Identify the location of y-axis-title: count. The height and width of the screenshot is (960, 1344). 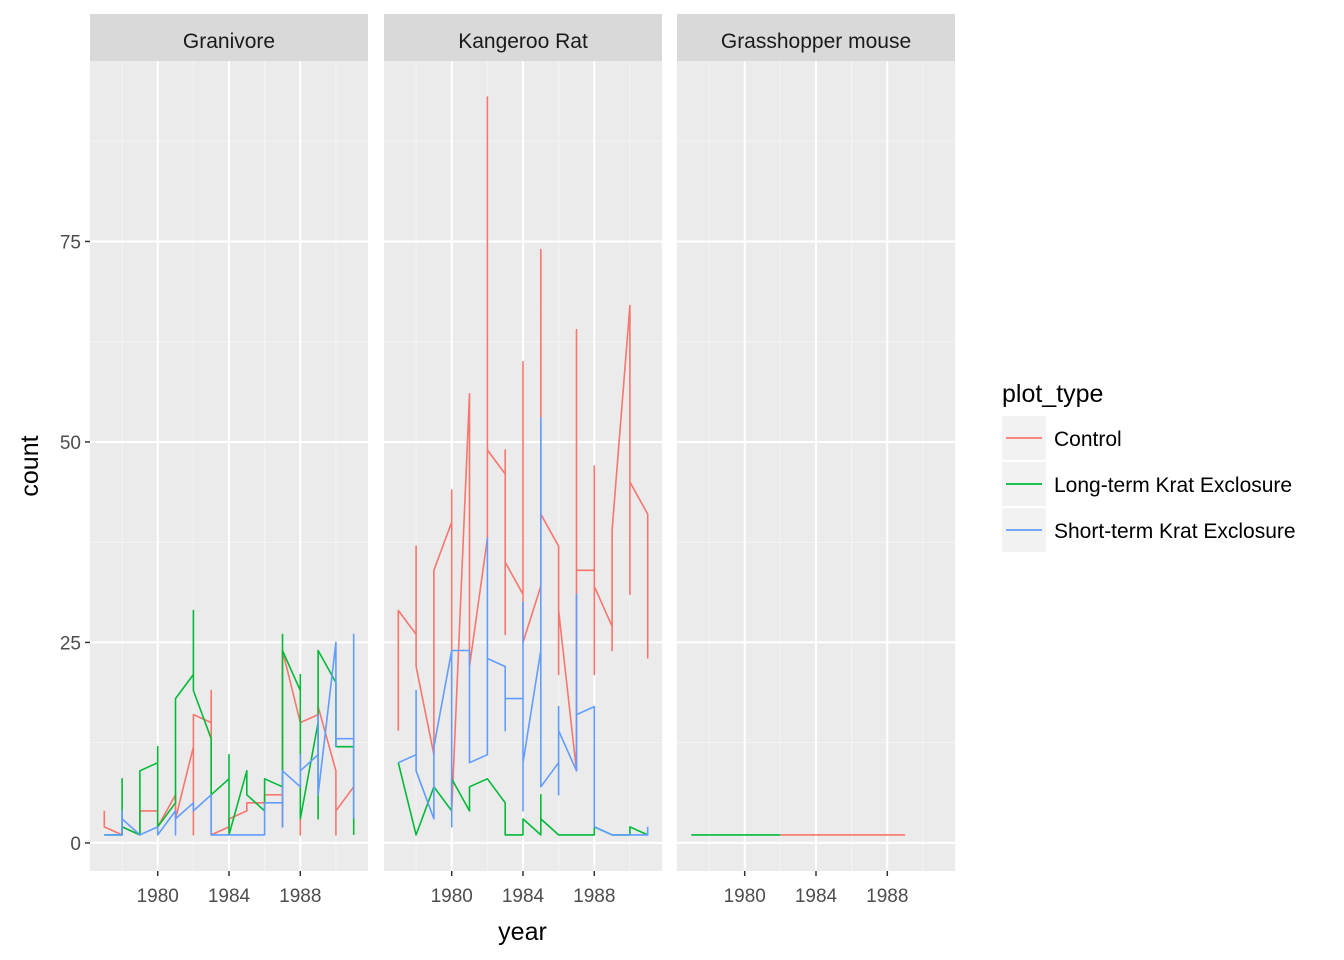
(30, 465).